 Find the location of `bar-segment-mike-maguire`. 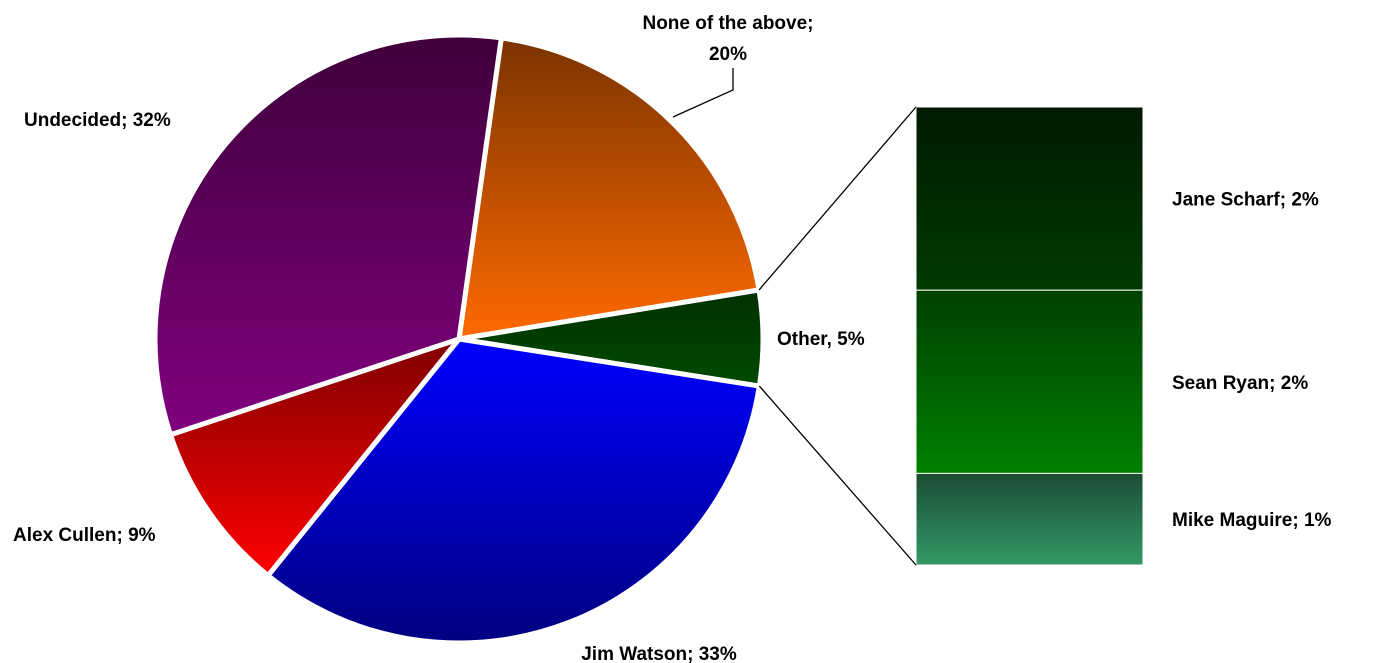

bar-segment-mike-maguire is located at coordinates (1029, 519).